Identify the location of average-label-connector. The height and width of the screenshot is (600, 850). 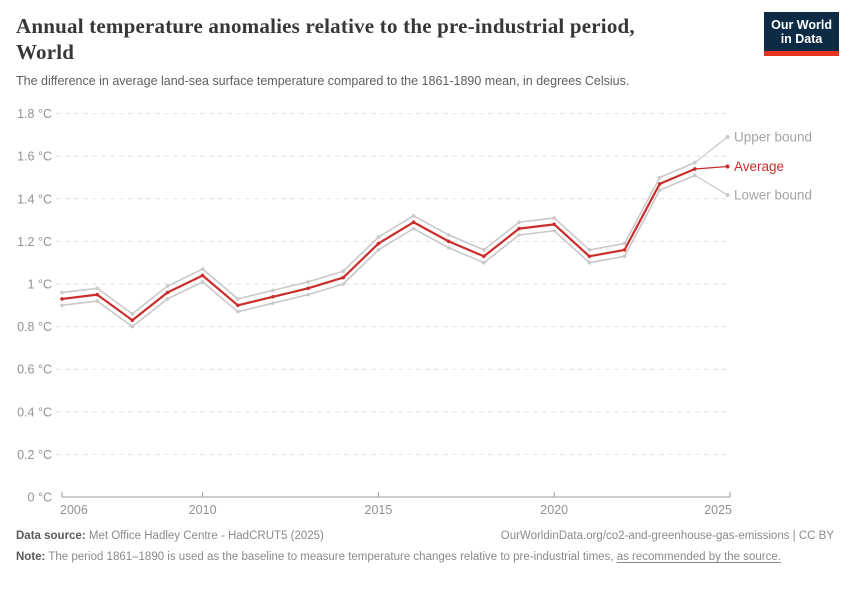
(711, 167).